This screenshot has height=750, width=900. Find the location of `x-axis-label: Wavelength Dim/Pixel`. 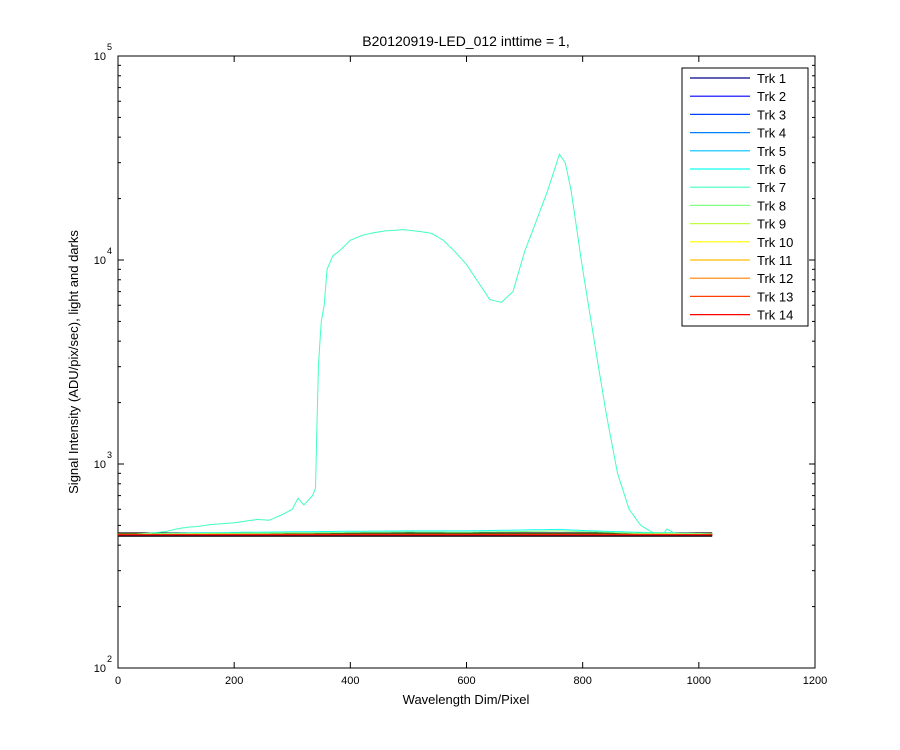

x-axis-label: Wavelength Dim/Pixel is located at coordinates (466, 699).